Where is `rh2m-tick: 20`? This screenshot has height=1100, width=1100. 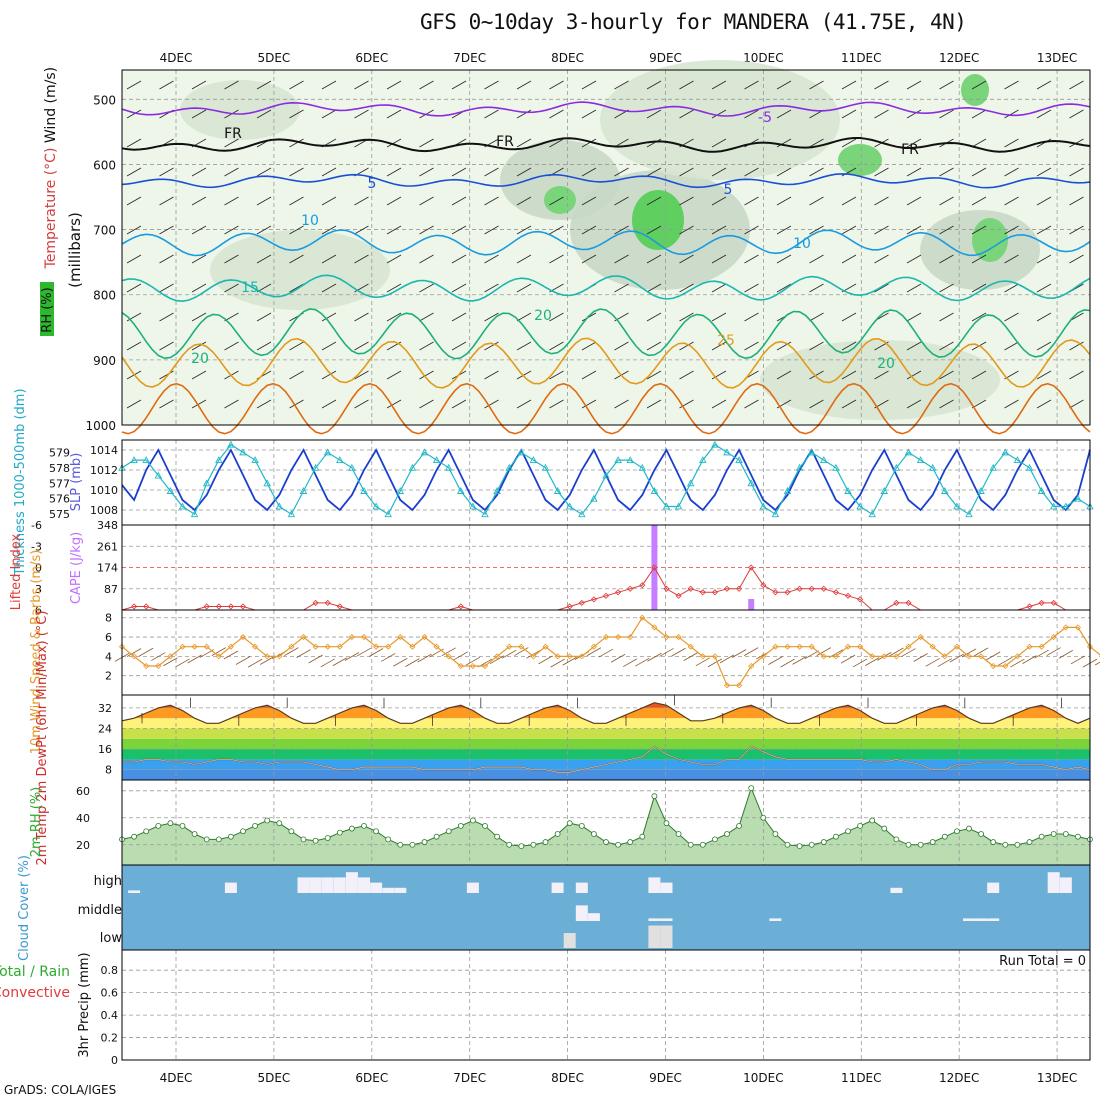
rh2m-tick: 20 is located at coordinates (83, 845).